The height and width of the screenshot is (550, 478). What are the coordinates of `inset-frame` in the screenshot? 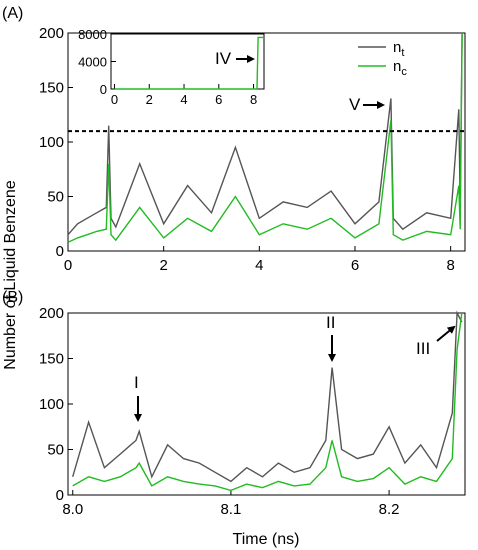 It's located at (187, 61).